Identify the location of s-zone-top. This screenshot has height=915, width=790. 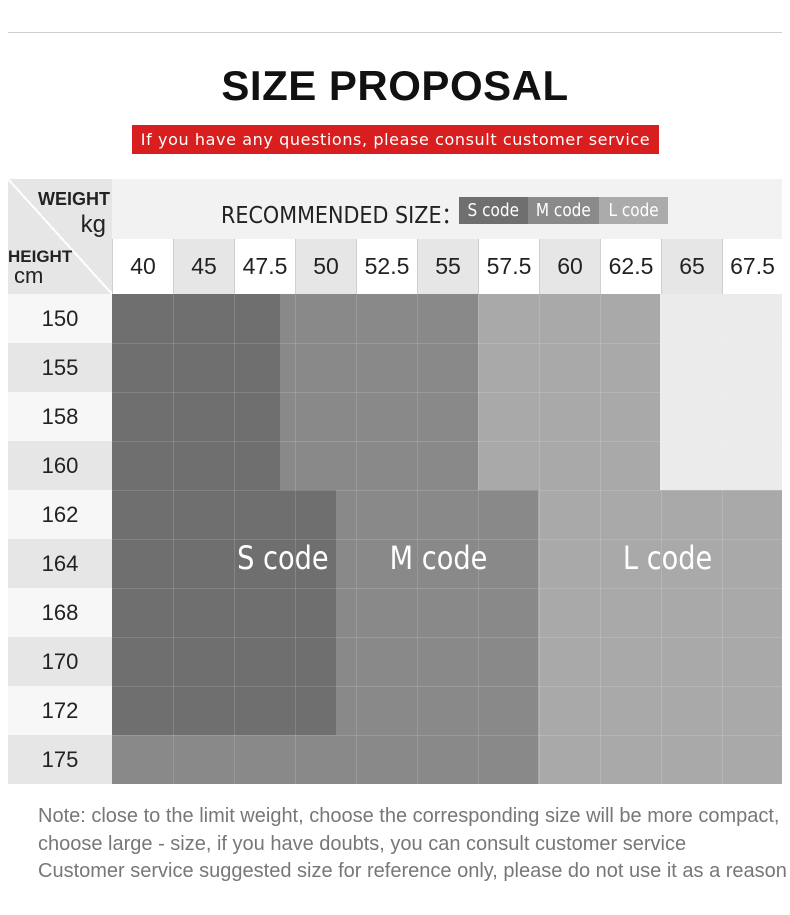
(196, 392).